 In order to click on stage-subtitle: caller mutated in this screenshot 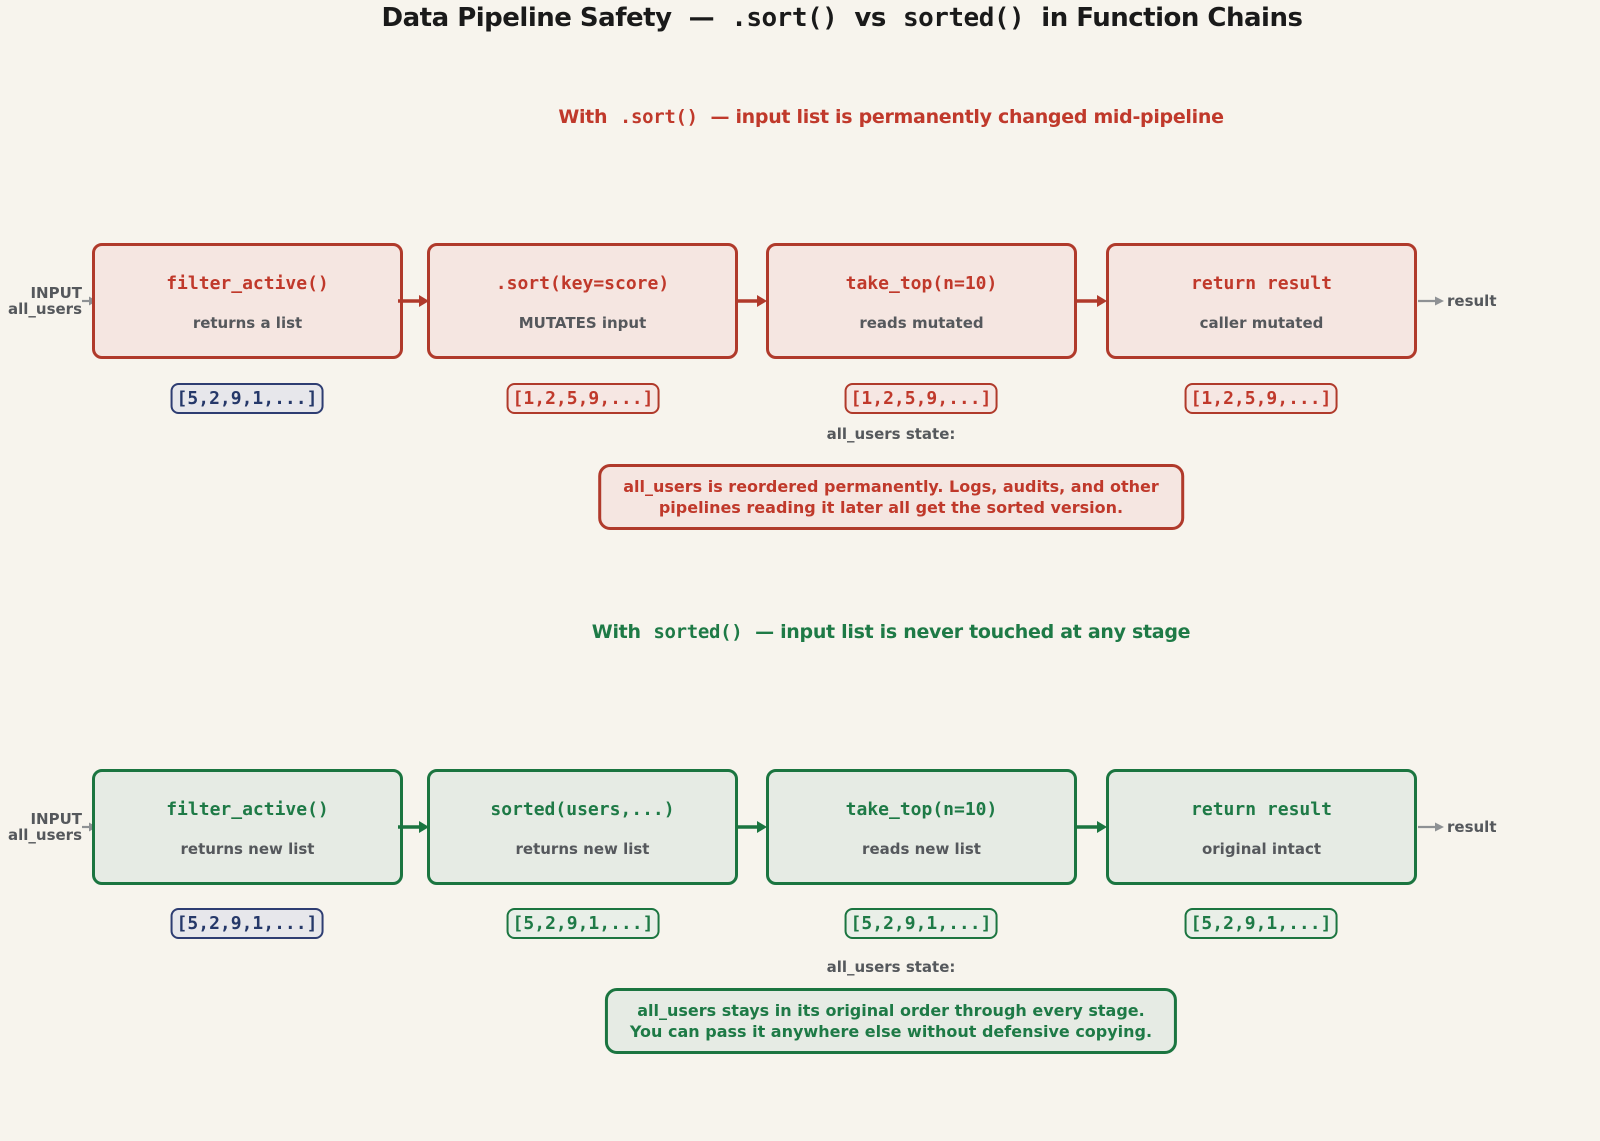, I will do `click(1261, 323)`.